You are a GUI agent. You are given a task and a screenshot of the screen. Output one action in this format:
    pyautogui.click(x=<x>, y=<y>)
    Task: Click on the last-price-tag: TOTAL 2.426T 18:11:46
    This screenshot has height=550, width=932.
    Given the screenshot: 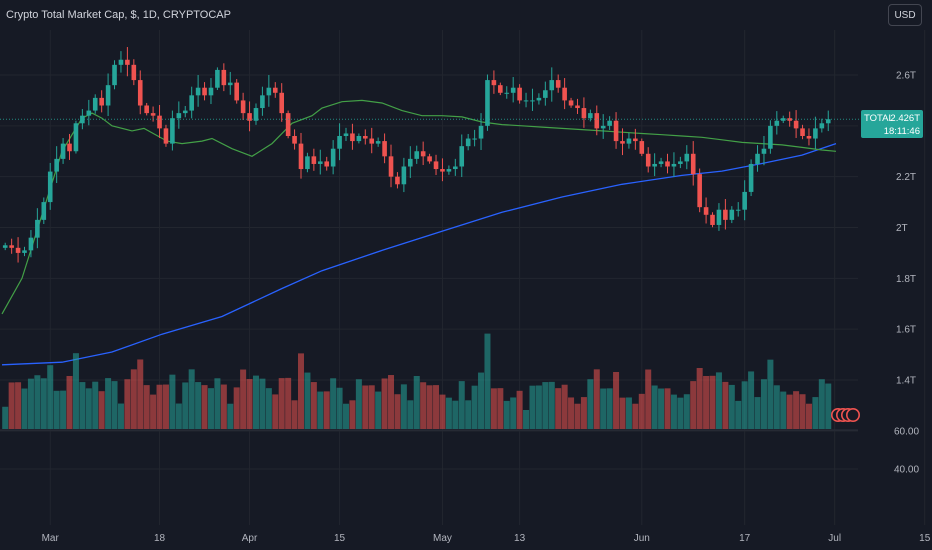 What is the action you would take?
    pyautogui.click(x=892, y=124)
    